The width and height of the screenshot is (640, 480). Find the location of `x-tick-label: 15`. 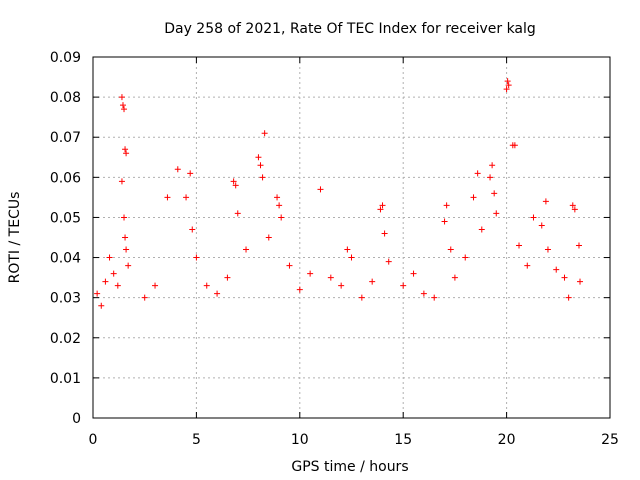

x-tick-label: 15 is located at coordinates (403, 440).